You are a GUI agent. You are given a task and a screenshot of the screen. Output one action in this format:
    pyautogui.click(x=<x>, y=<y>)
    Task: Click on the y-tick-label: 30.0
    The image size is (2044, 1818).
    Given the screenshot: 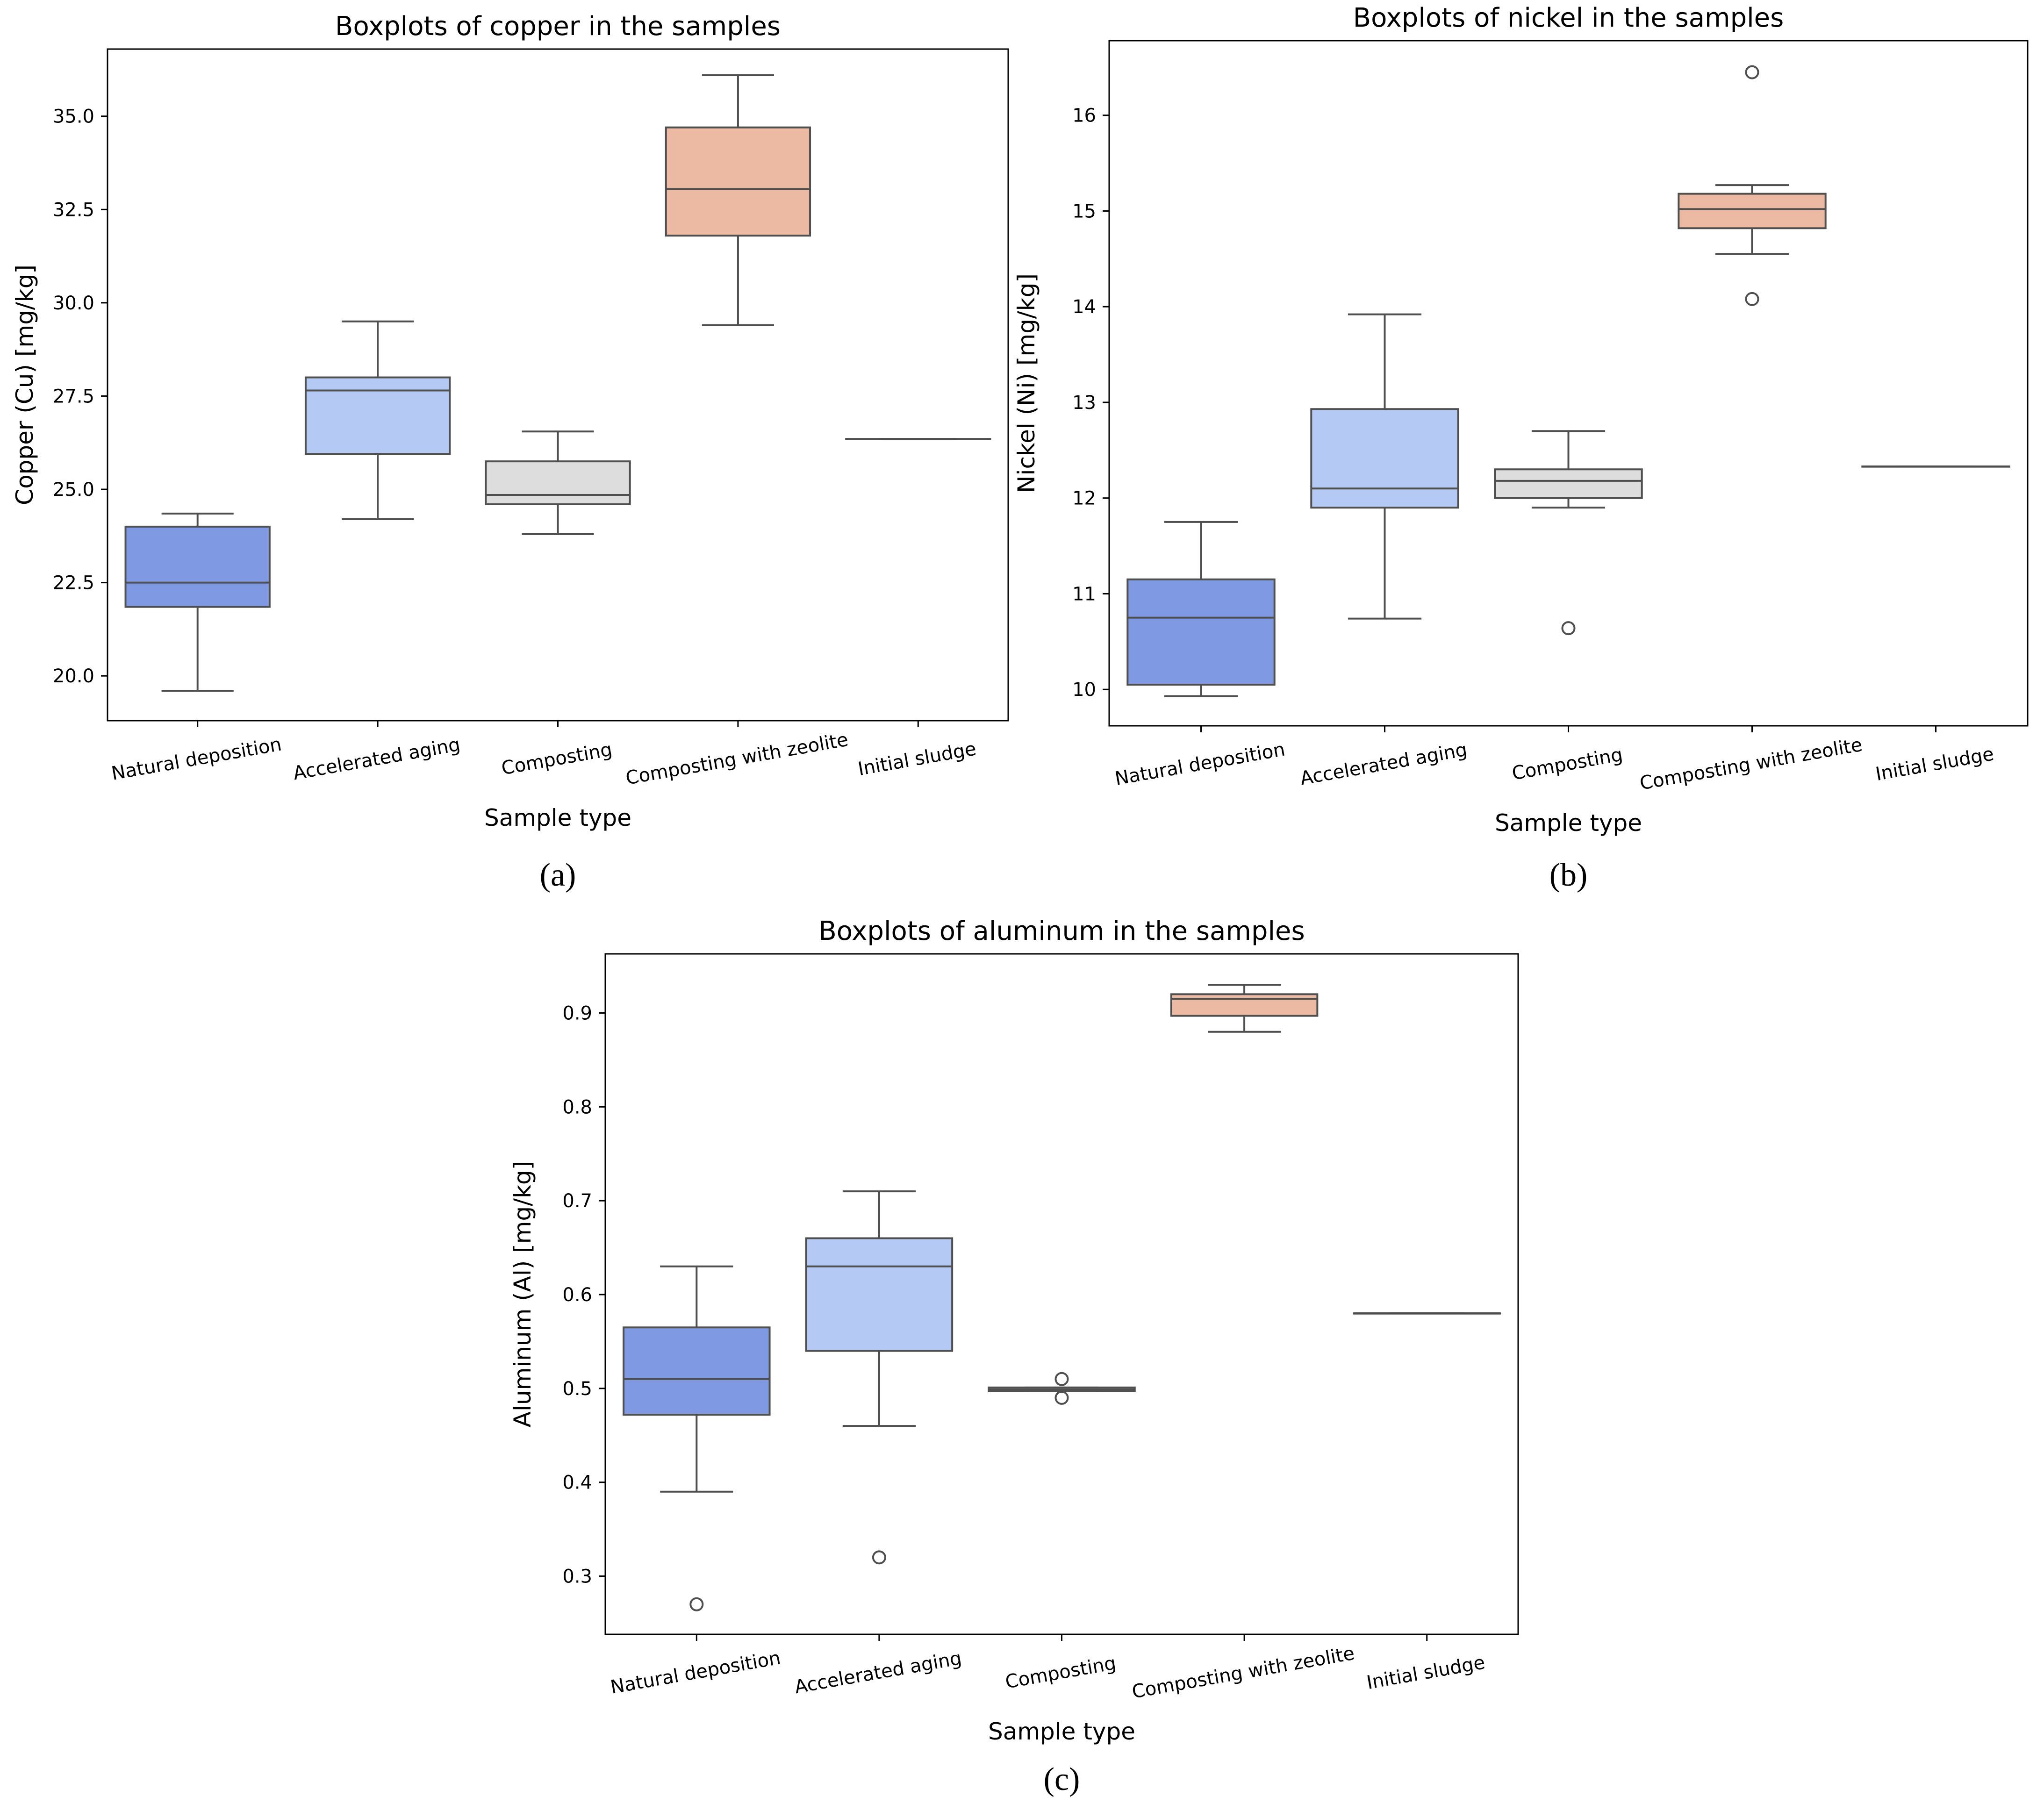 What is the action you would take?
    pyautogui.click(x=73, y=303)
    